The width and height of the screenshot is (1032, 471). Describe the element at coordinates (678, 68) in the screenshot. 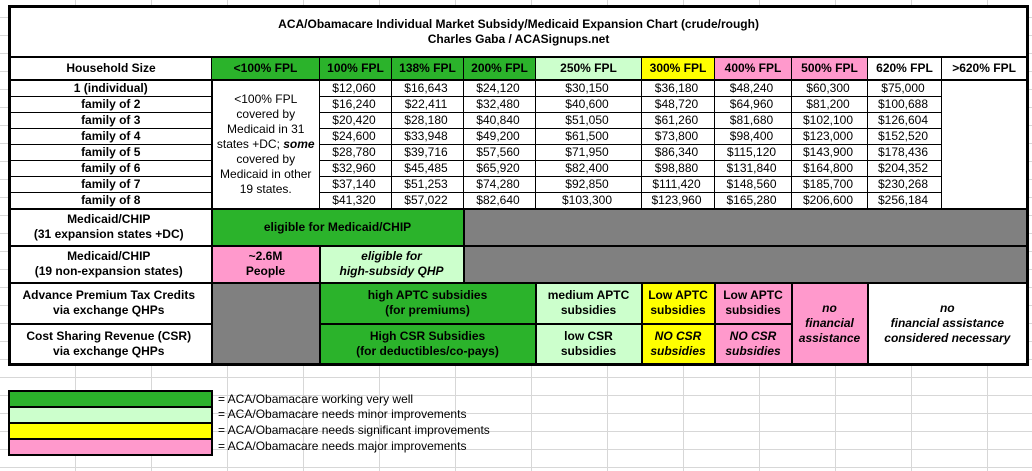

I see `header-300-fpl: 300% FPL` at that location.